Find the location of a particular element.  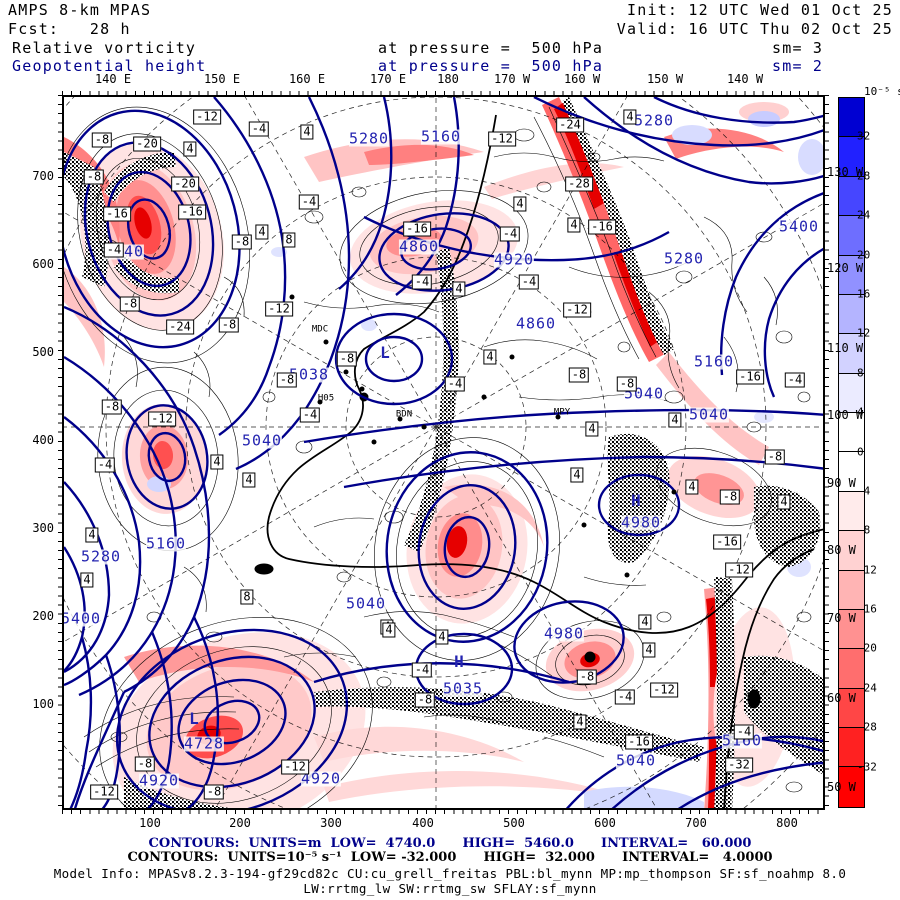

model-info-line-2: LW:rrtmg_lw SW:rrtmg_sw SFLAY:sf_mynn is located at coordinates (450, 888).